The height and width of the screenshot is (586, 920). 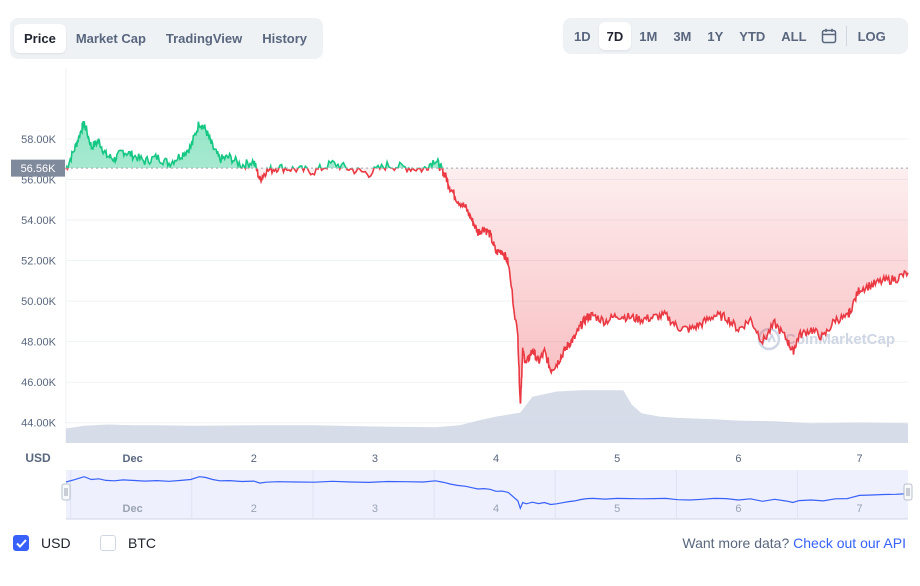 I want to click on calendar-button, so click(x=829, y=36).